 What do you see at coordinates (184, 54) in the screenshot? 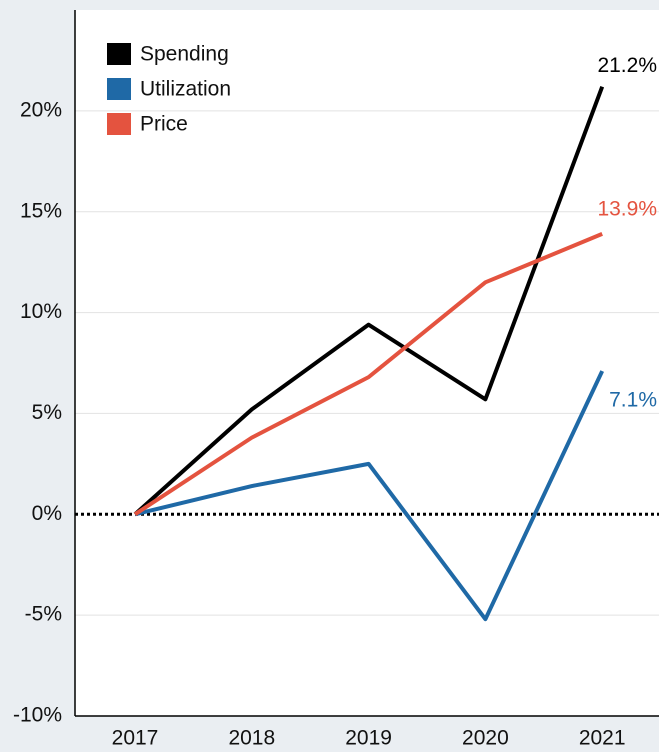
I see `legend-label: Spending` at bounding box center [184, 54].